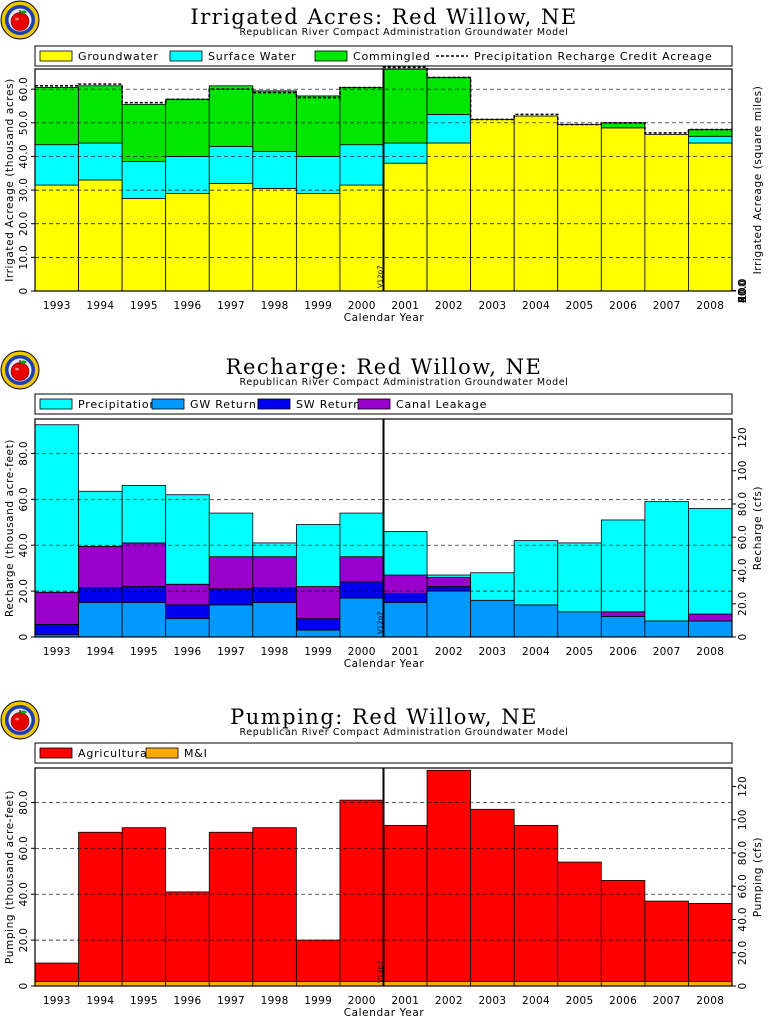  I want to click on bar-1998-commingled, so click(274, 121).